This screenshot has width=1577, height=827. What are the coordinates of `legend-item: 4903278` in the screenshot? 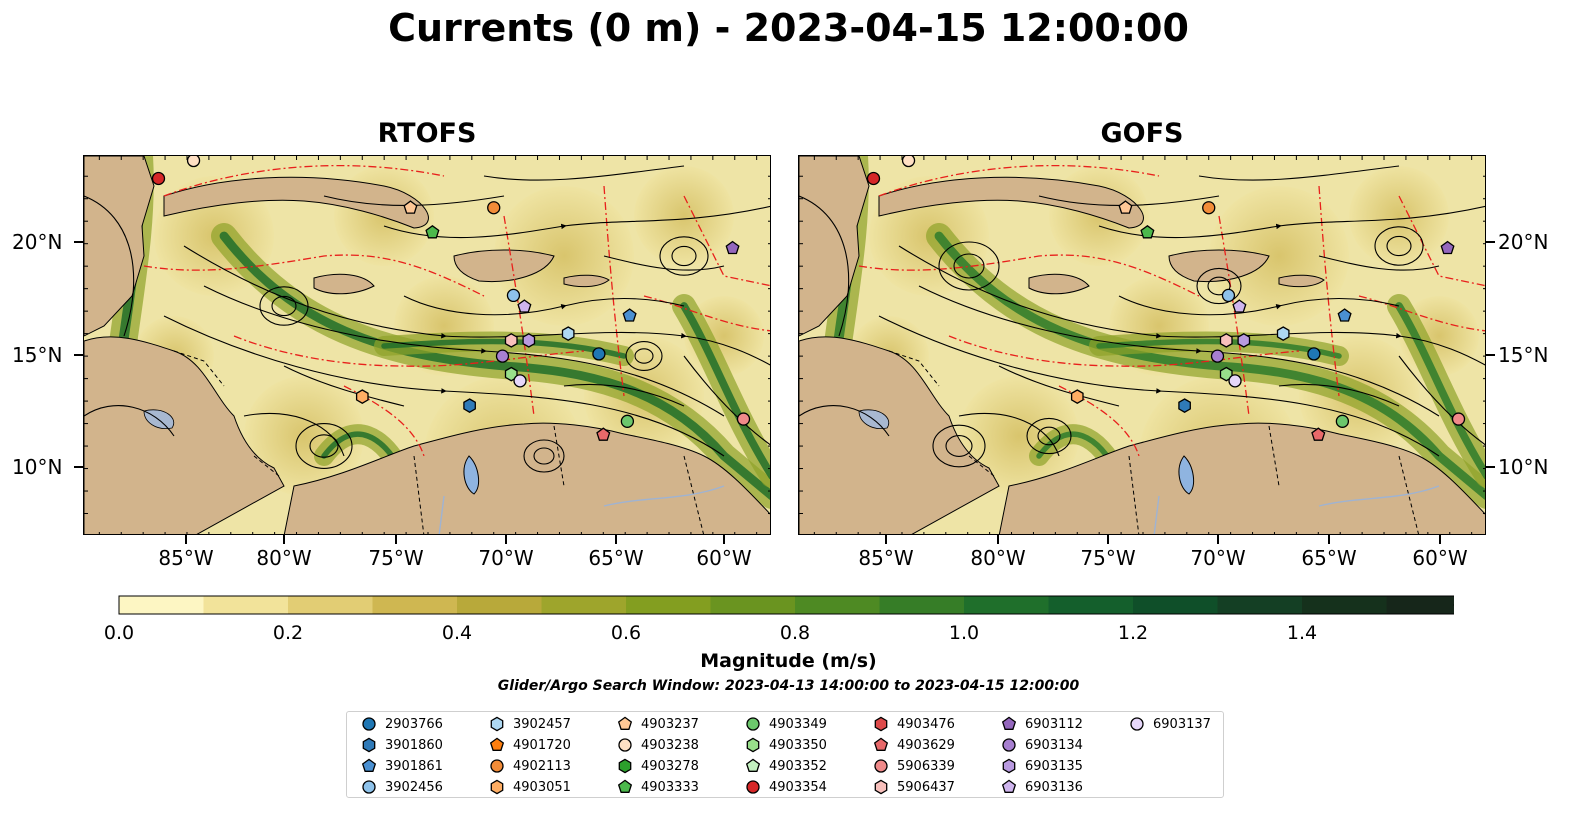 It's located at (658, 766).